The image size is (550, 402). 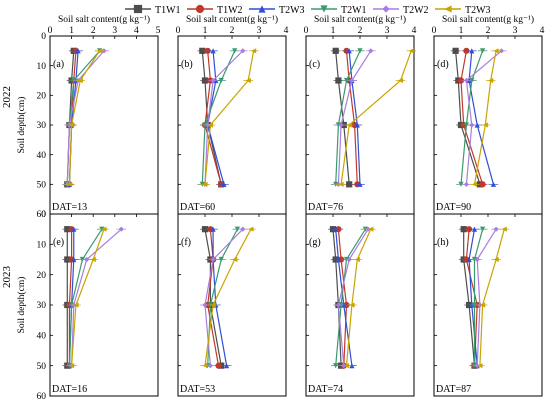 What do you see at coordinates (42, 97) in the screenshot?
I see `y-tick-label: 20` at bounding box center [42, 97].